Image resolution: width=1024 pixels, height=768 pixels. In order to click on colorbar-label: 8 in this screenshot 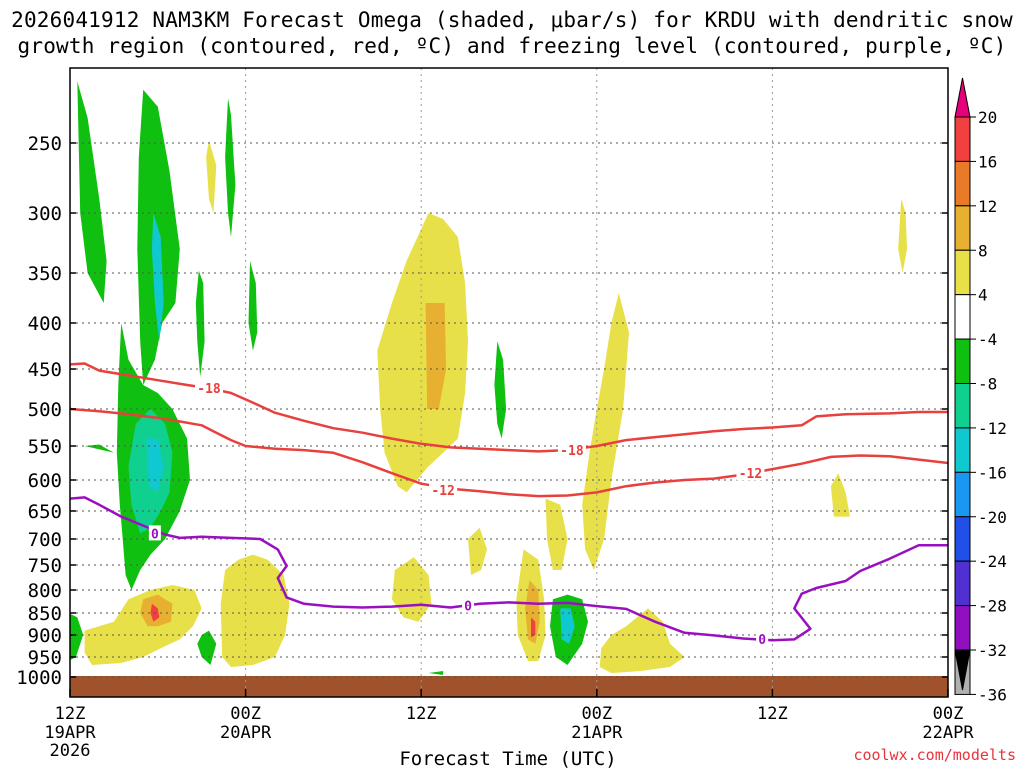, I will do `click(983, 250)`.